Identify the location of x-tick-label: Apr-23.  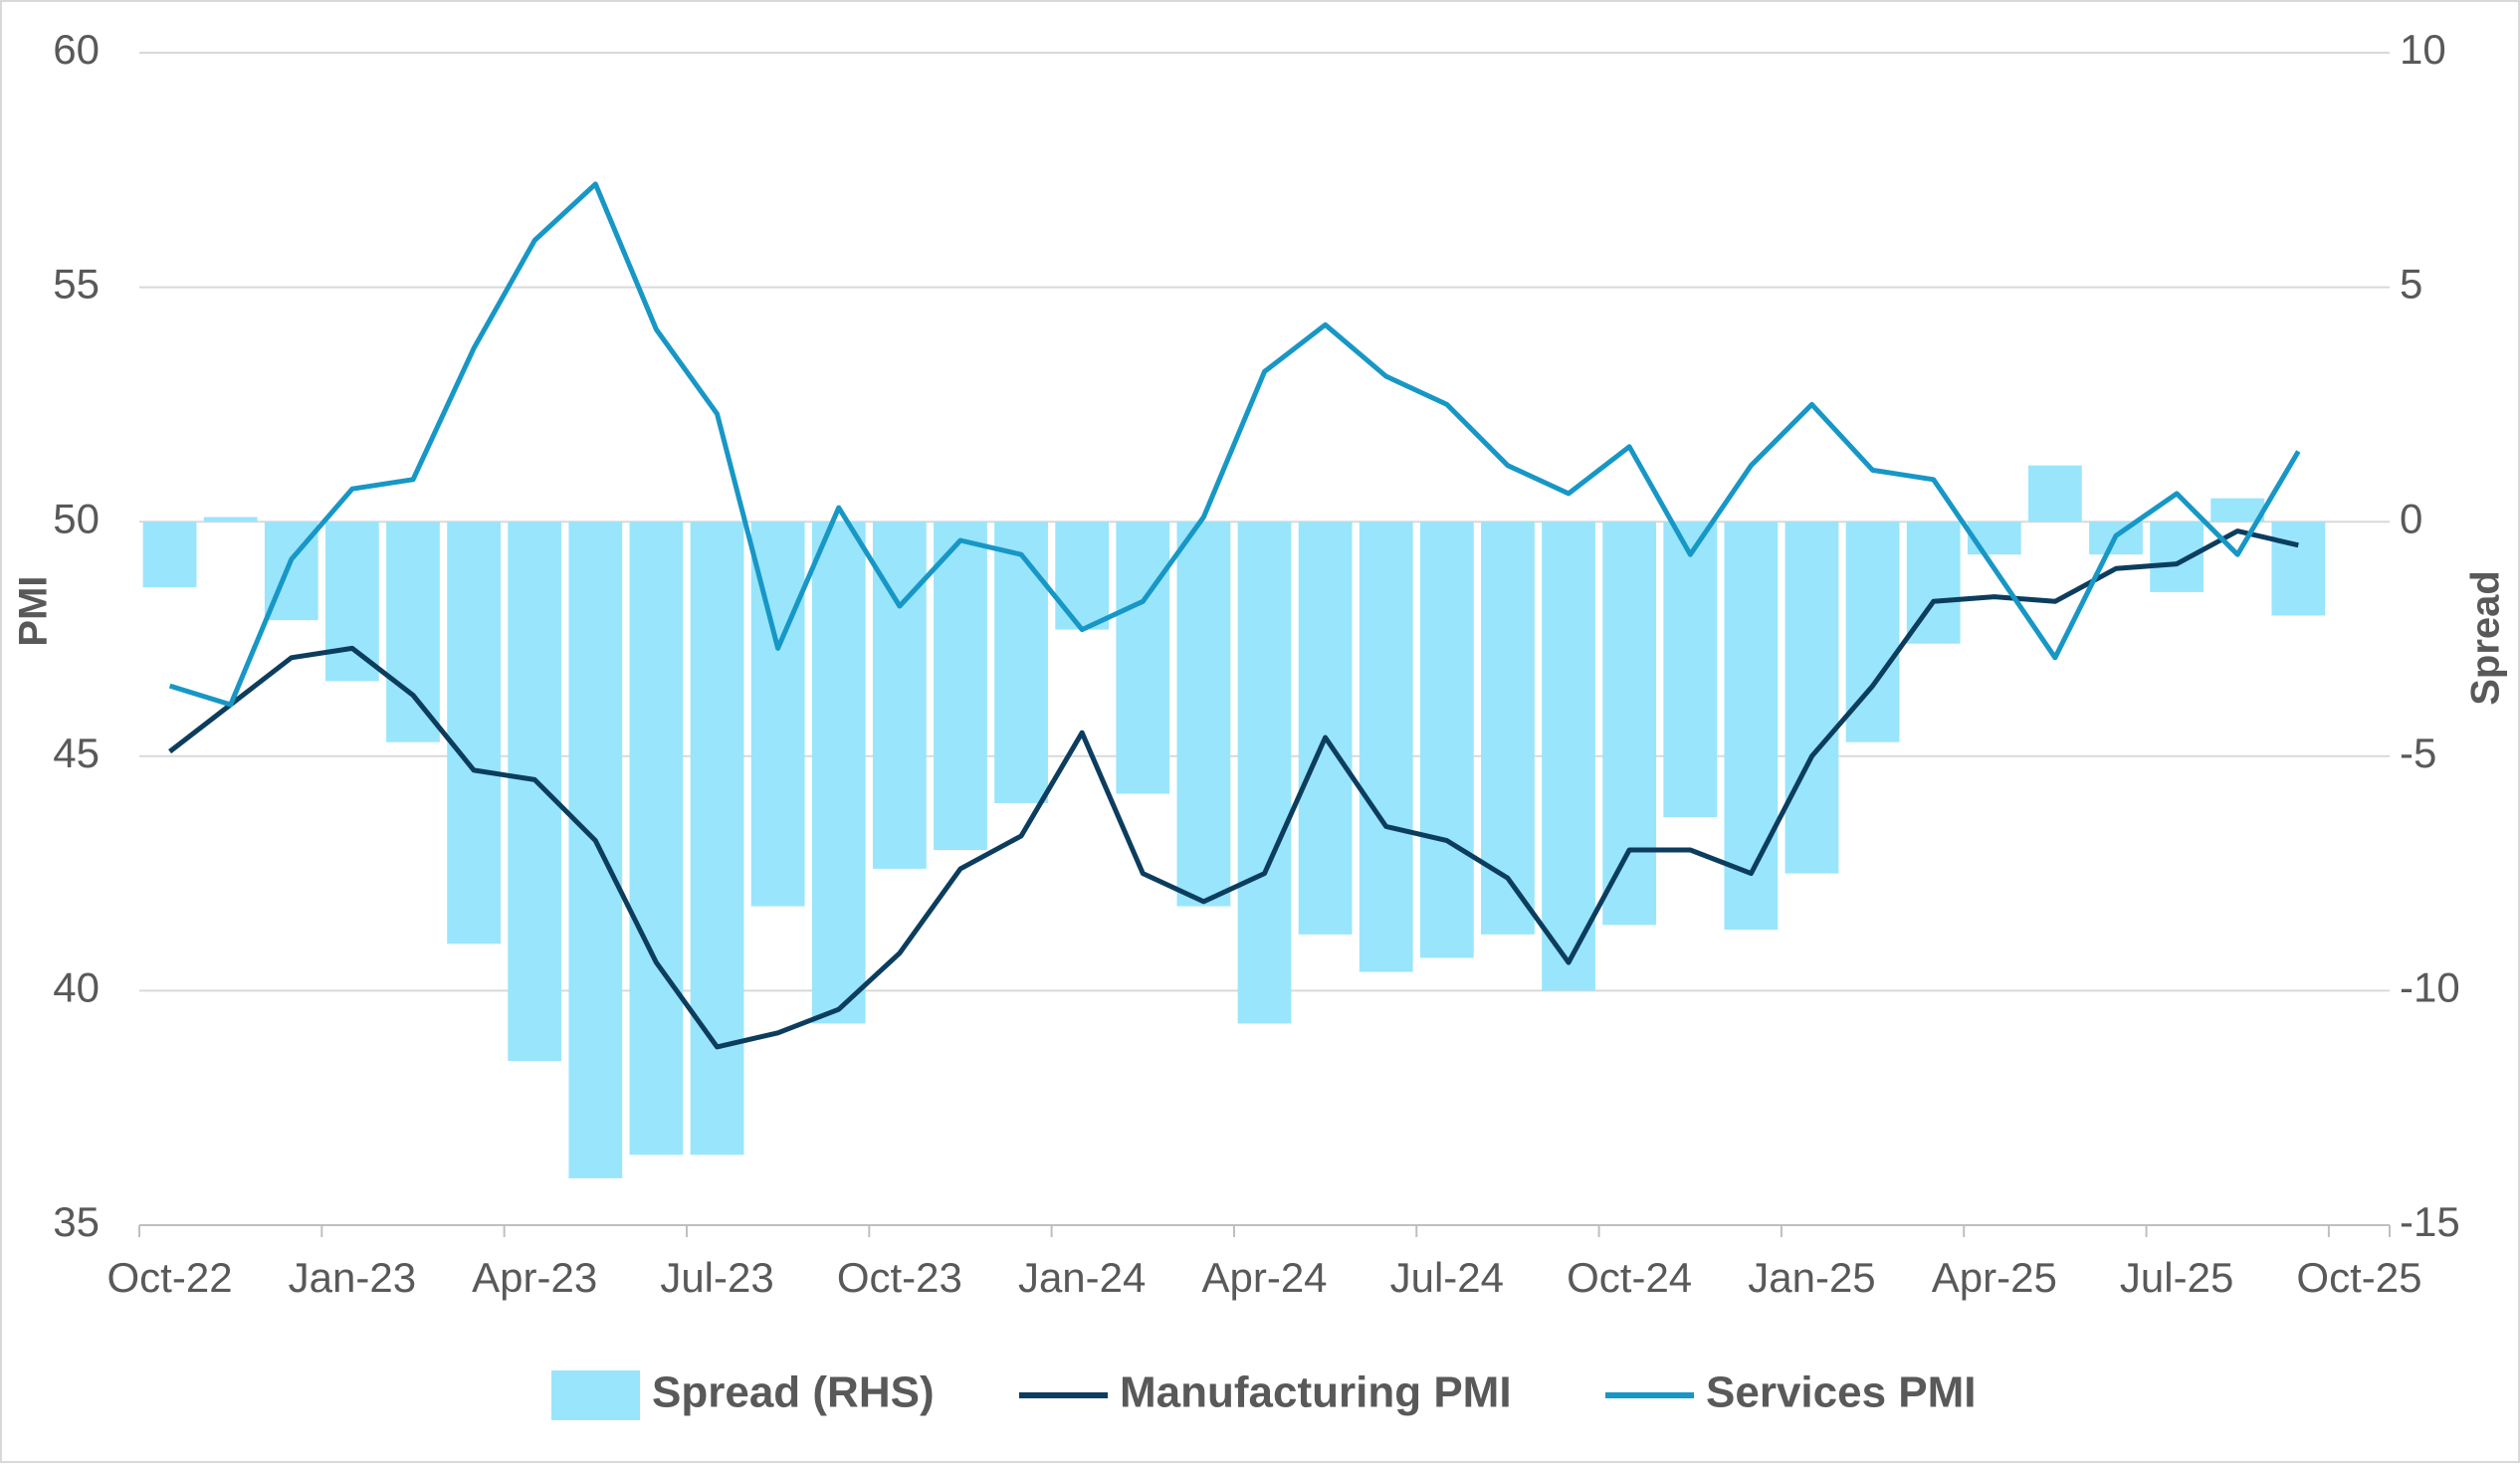
(534, 1277).